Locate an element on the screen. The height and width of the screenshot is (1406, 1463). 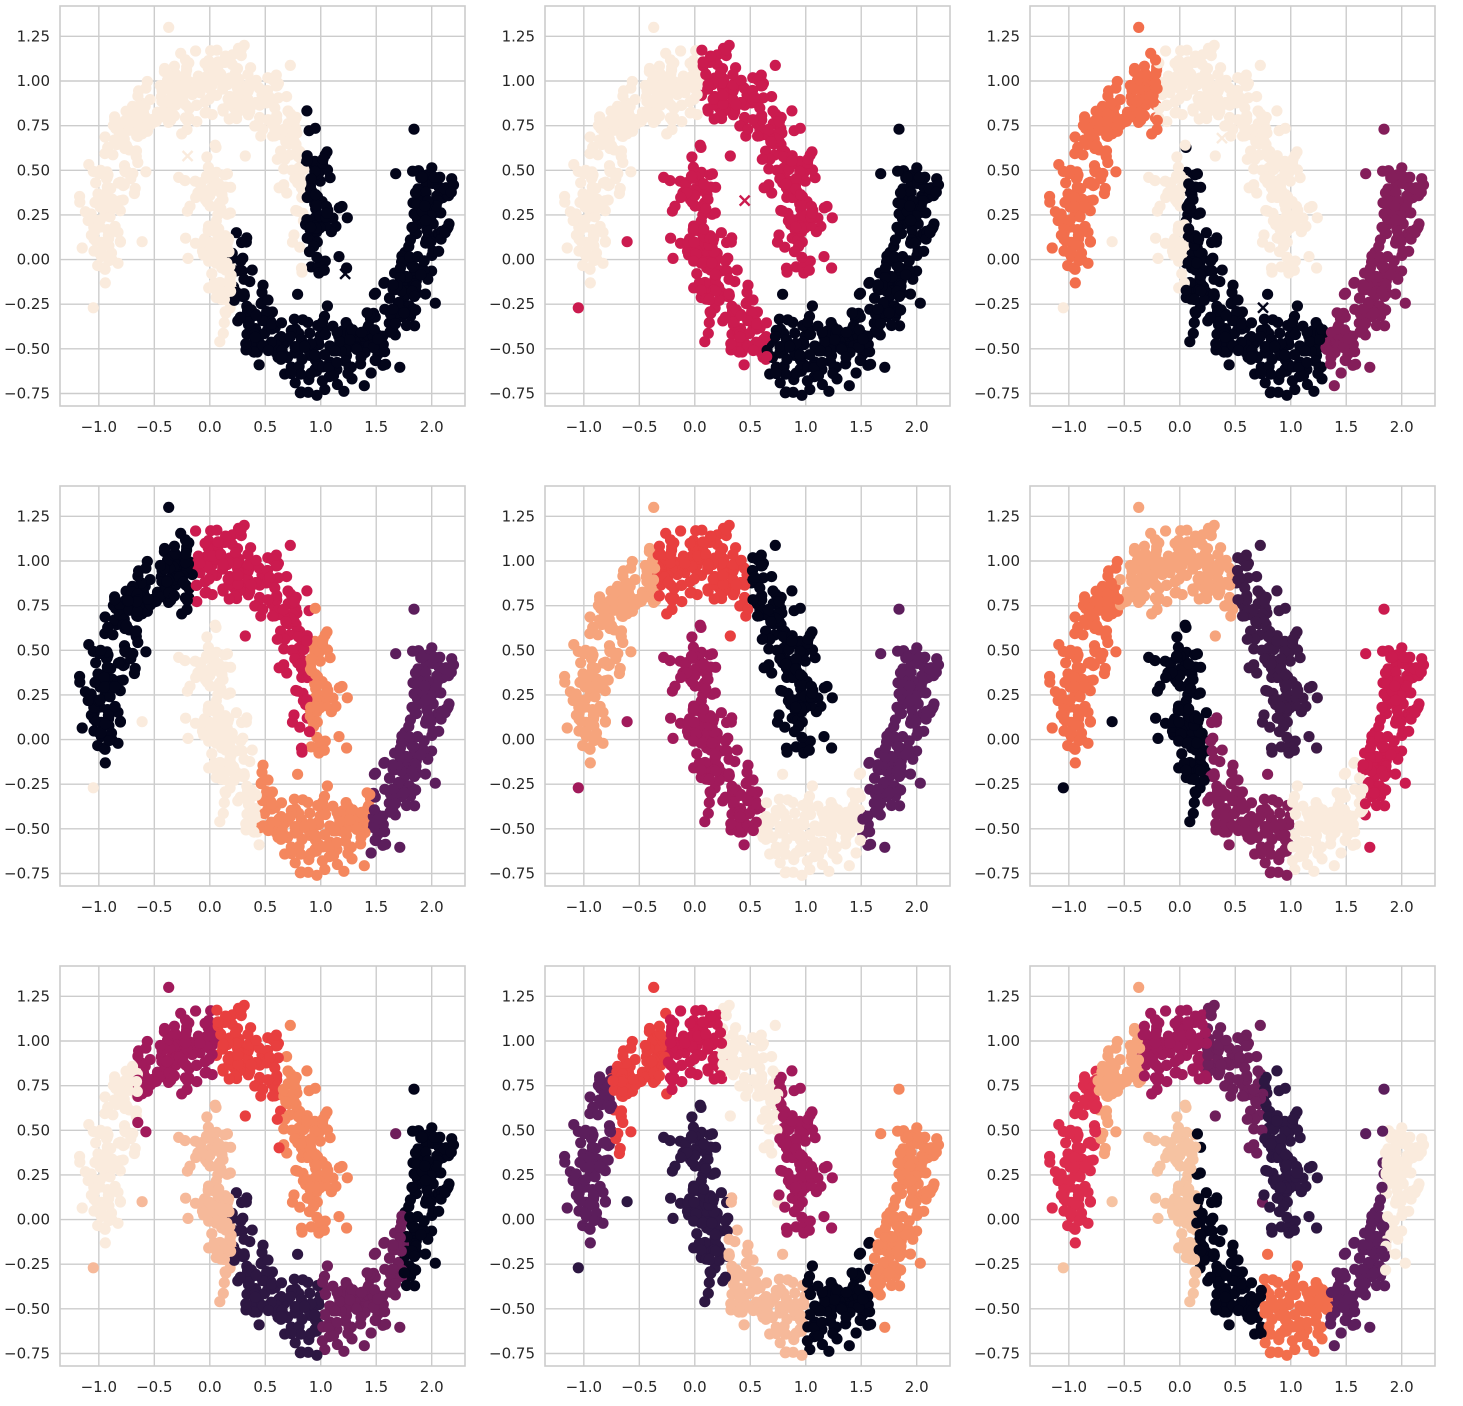
x-tick-label: 1.0 is located at coordinates (321, 907).